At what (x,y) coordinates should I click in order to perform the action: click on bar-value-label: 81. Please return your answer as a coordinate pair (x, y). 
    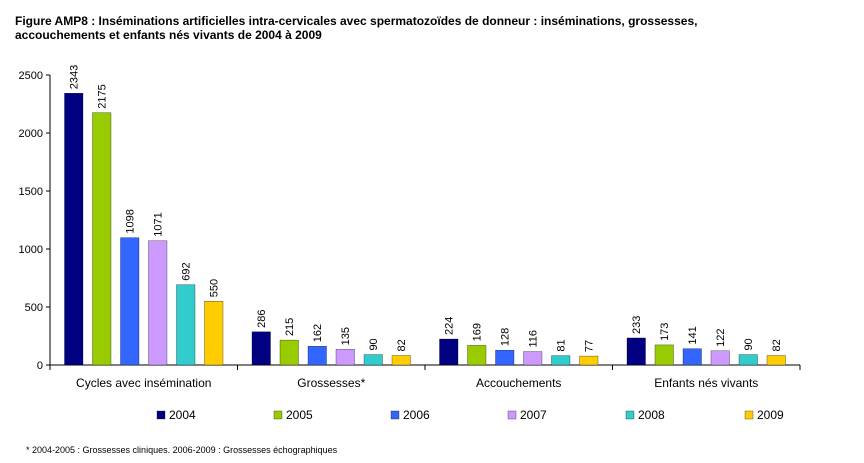
    Looking at the image, I should click on (562, 345).